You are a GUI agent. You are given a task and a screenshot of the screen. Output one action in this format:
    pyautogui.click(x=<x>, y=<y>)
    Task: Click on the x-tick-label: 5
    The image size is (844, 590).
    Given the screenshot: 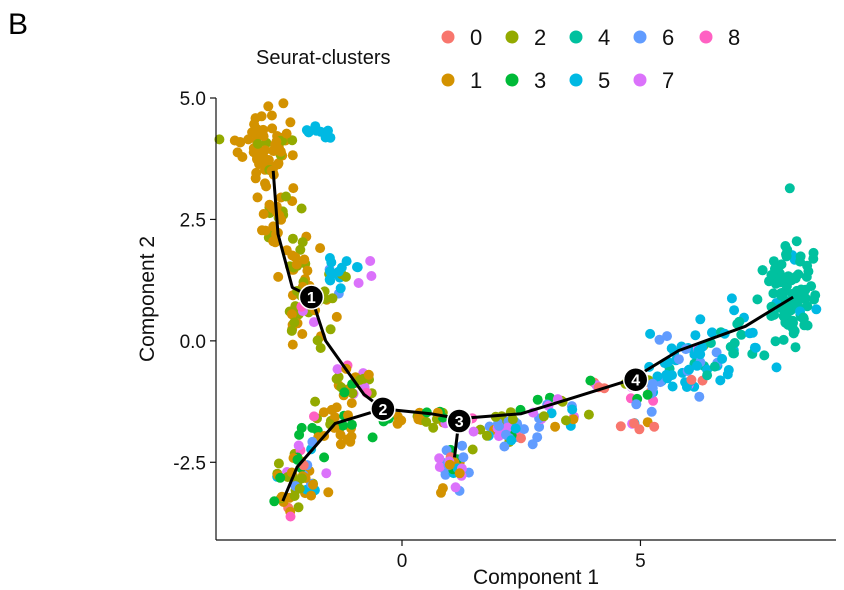 What is the action you would take?
    pyautogui.click(x=640, y=561)
    